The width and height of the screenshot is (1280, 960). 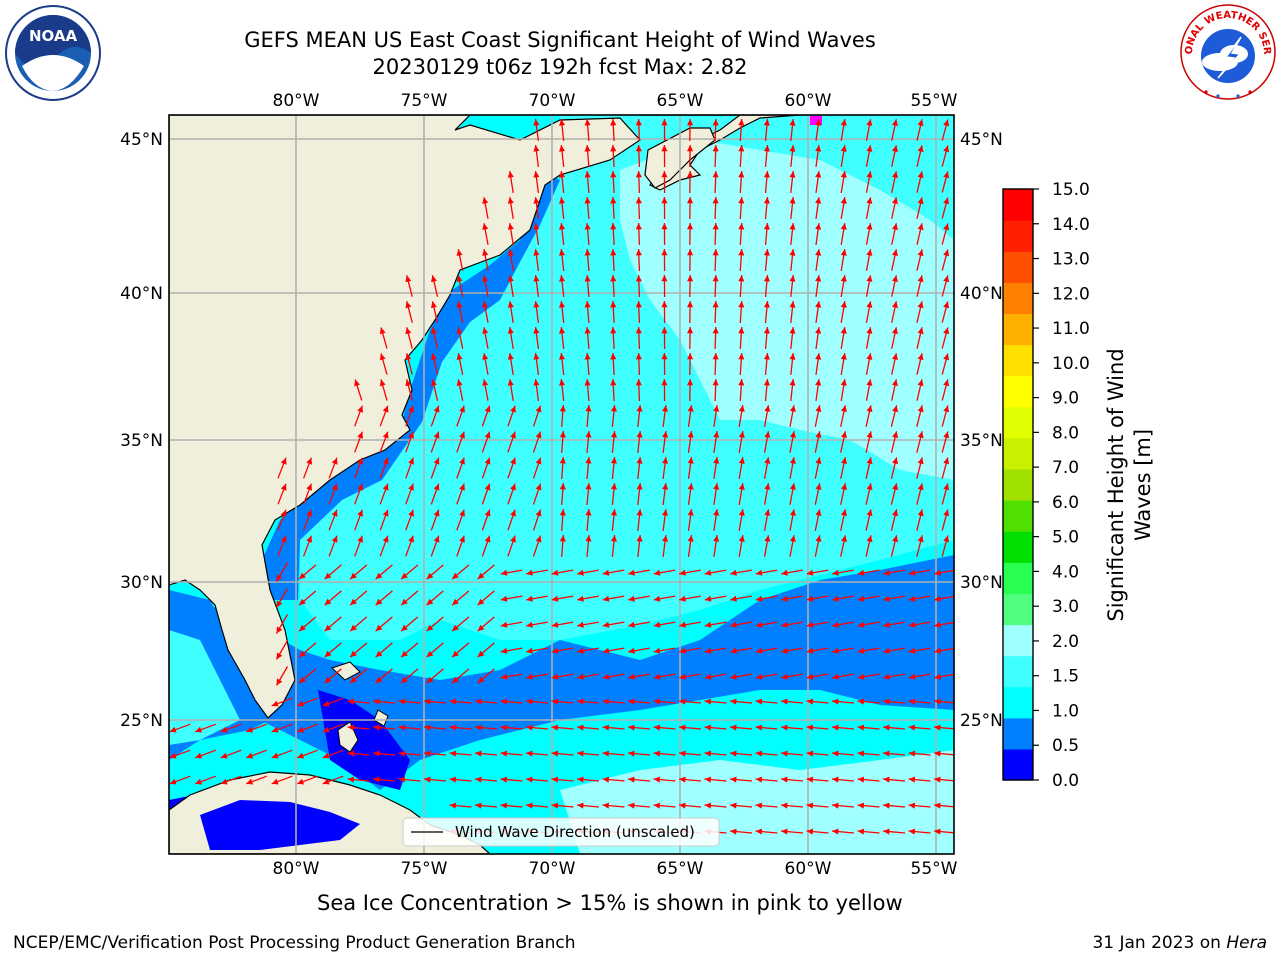 I want to click on noaa-logo: NOAA, so click(x=53, y=53).